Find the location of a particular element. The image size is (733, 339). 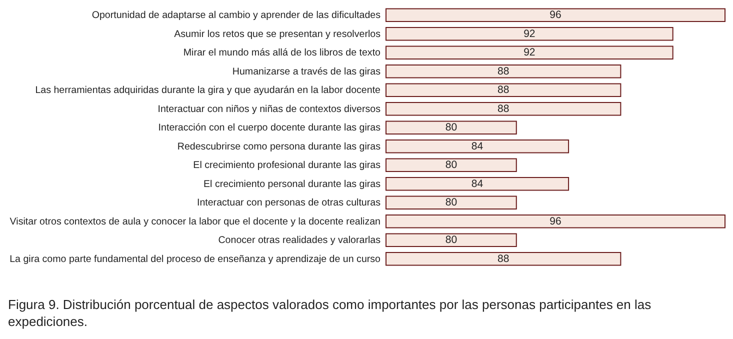

y-tick-label: Interactuar con niños y niñas de contextos diversos is located at coordinates (269, 109).